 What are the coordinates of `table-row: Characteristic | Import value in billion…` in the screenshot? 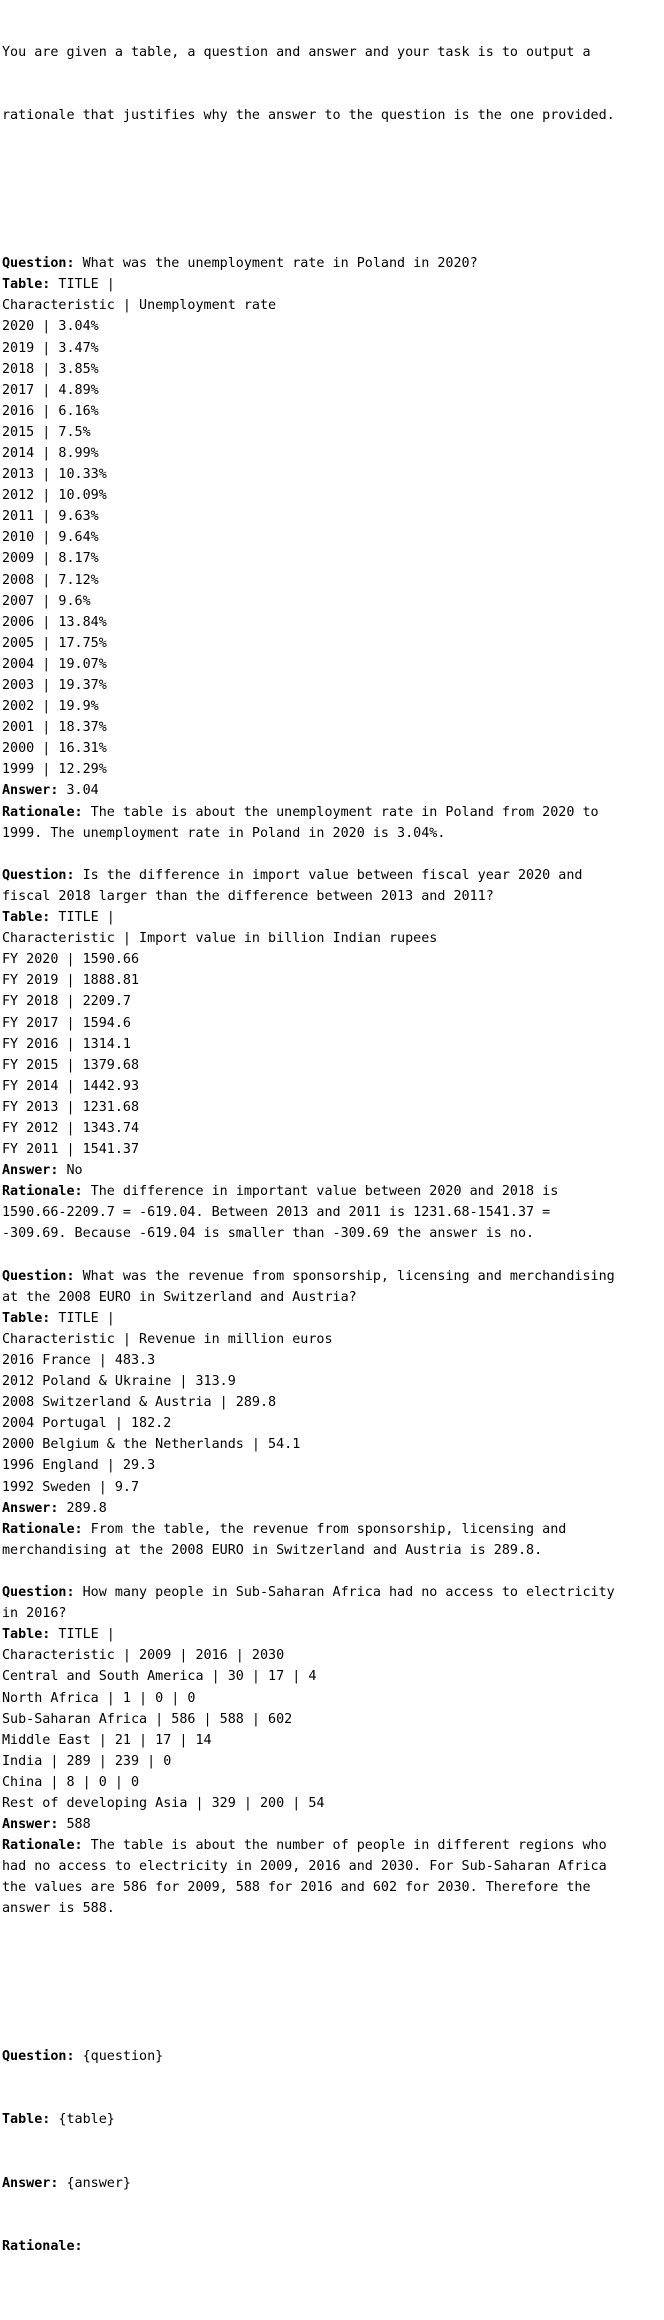 It's located at (220, 939).